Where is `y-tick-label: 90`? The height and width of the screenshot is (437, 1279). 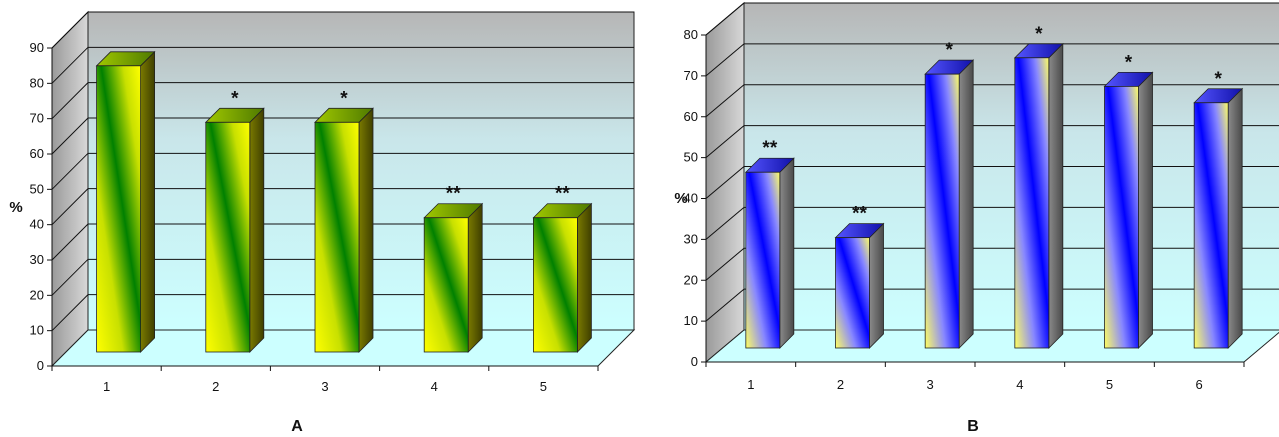 y-tick-label: 90 is located at coordinates (37, 47).